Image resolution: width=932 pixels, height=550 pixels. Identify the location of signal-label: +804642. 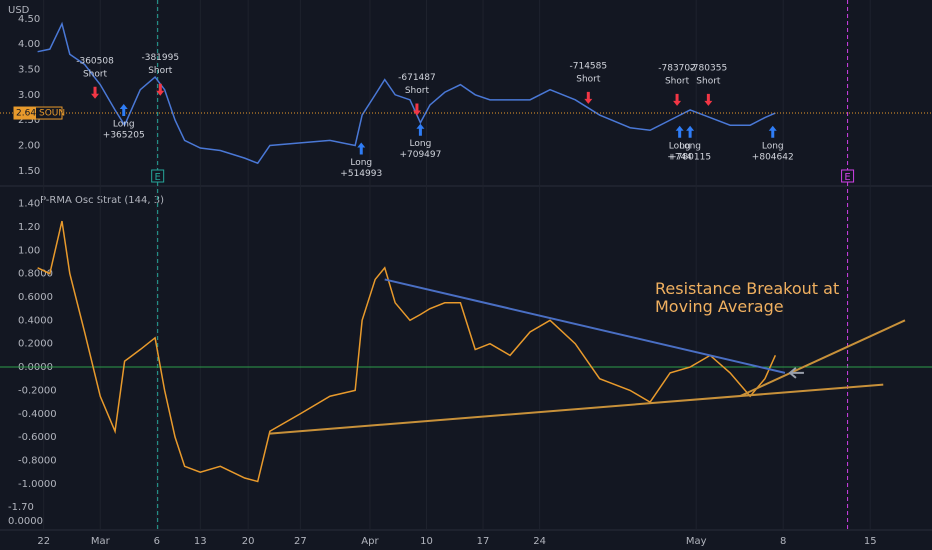
(773, 157).